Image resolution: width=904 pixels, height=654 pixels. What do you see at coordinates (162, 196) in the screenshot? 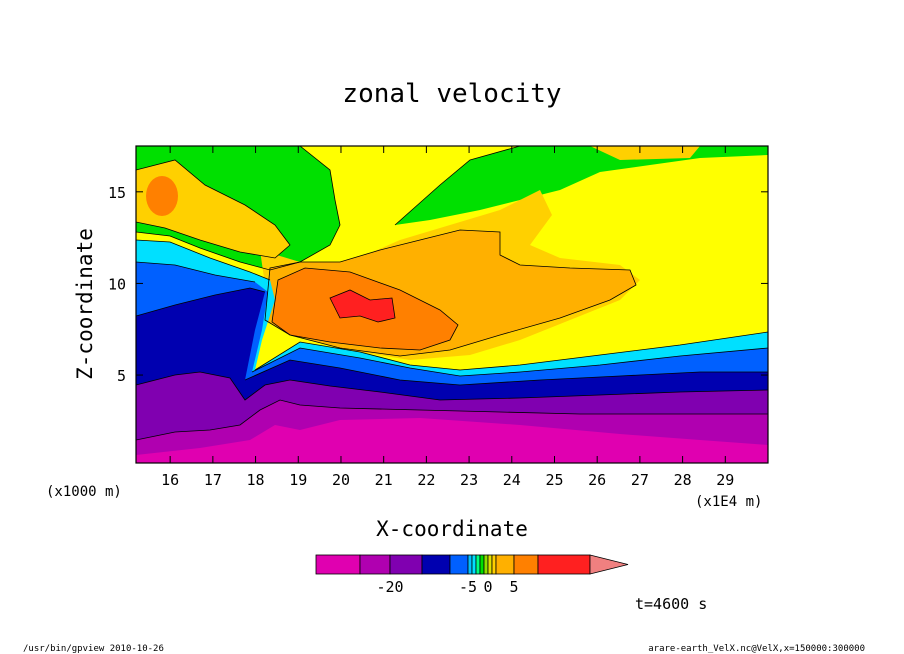
I see `contour-band-upper-left-core` at bounding box center [162, 196].